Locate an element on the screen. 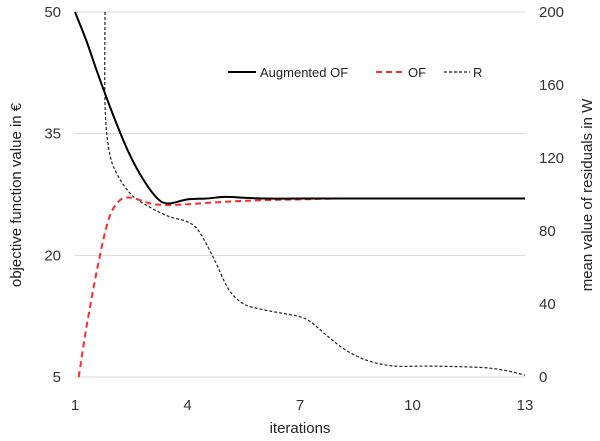  y-right-tick-label: 80 is located at coordinates (547, 231).